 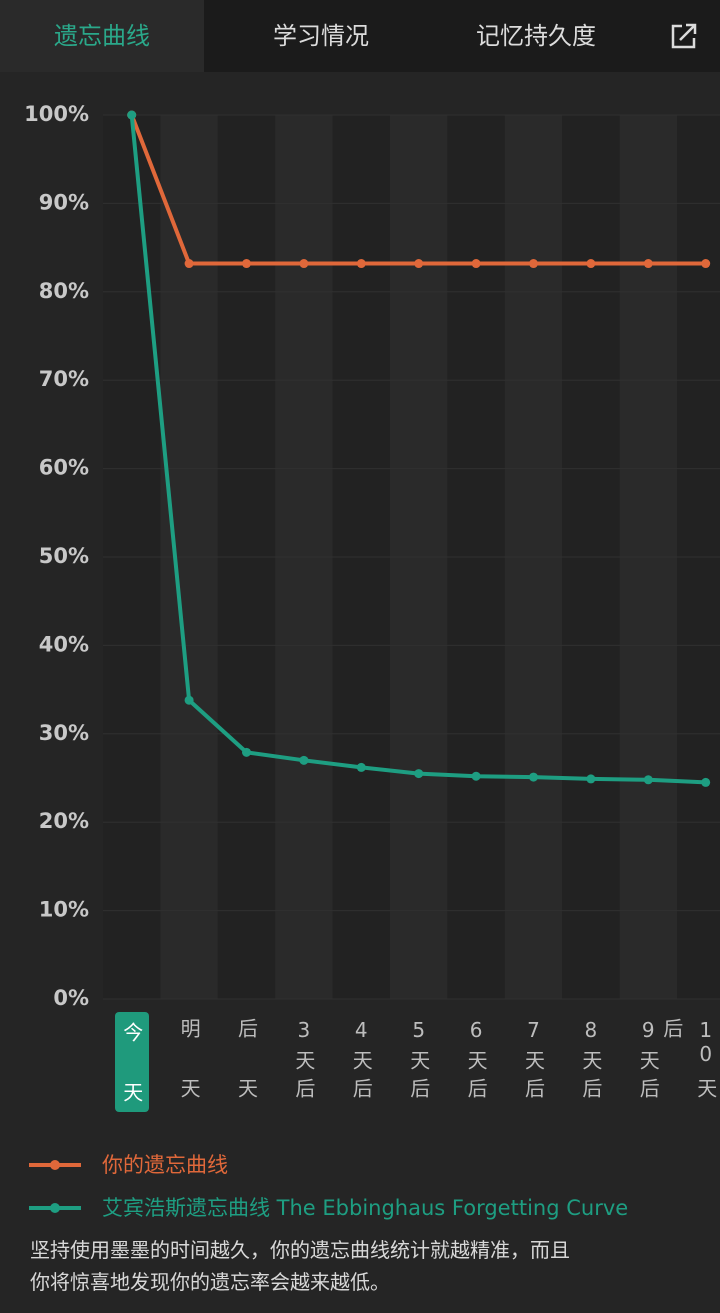 What do you see at coordinates (64, 468) in the screenshot?
I see `y-tick-label: 60%` at bounding box center [64, 468].